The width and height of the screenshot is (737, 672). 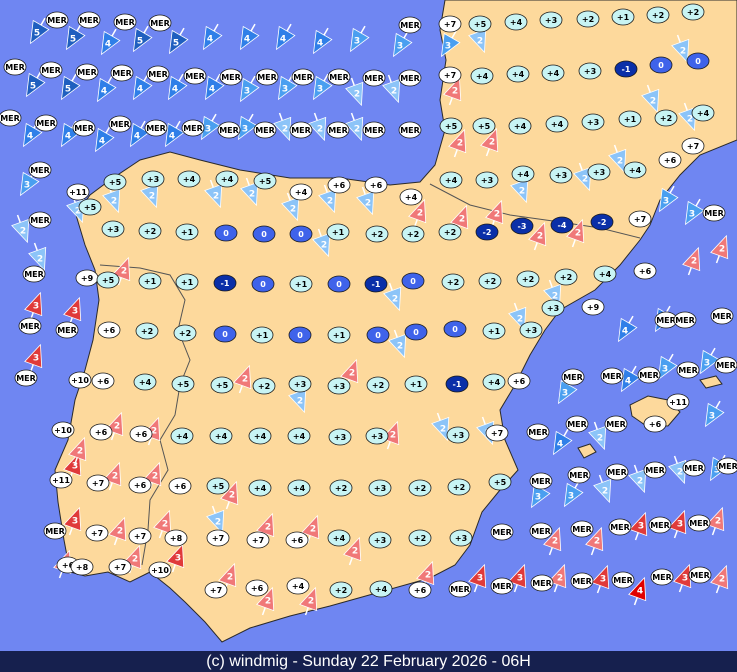 What do you see at coordinates (101, 432) in the screenshot?
I see `marker-label: +6` at bounding box center [101, 432].